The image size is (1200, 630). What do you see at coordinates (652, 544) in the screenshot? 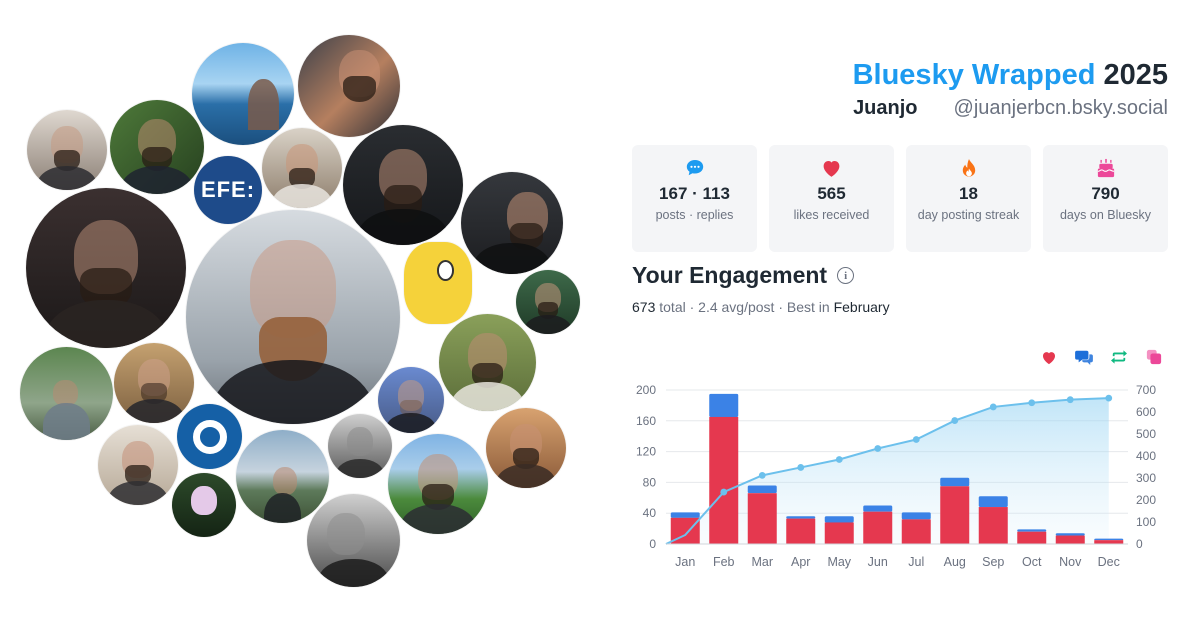
I see `y-tick-label: 0` at bounding box center [652, 544].